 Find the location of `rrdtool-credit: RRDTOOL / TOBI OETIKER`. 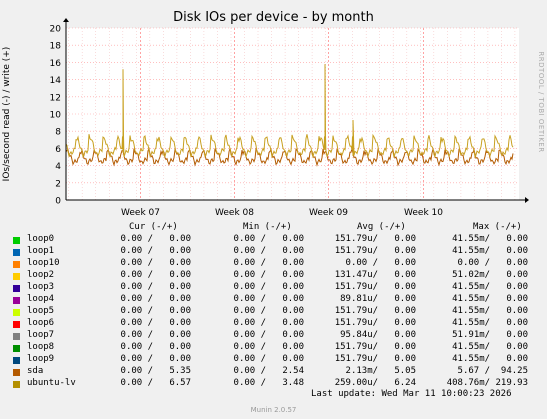

rrdtool-credit: RRDTOOL / TOBI OETIKER is located at coordinates (541, 102).